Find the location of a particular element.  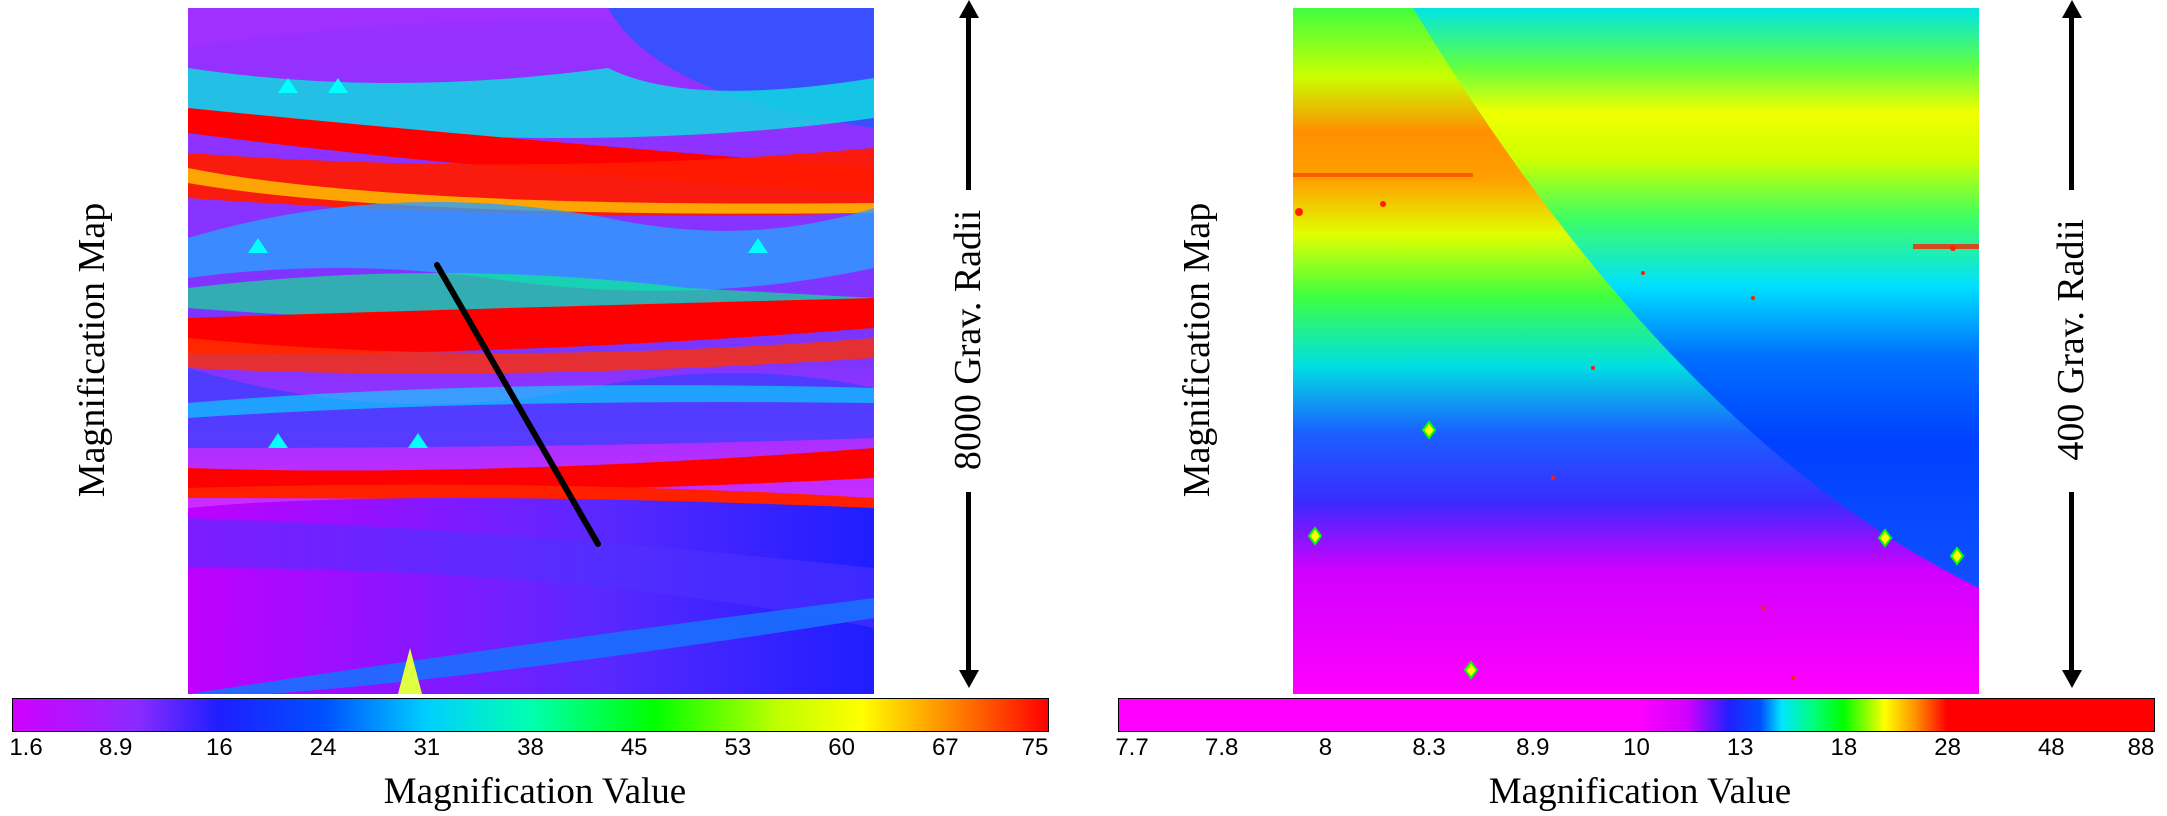

colorbar-tick-label: 67 is located at coordinates (945, 747).